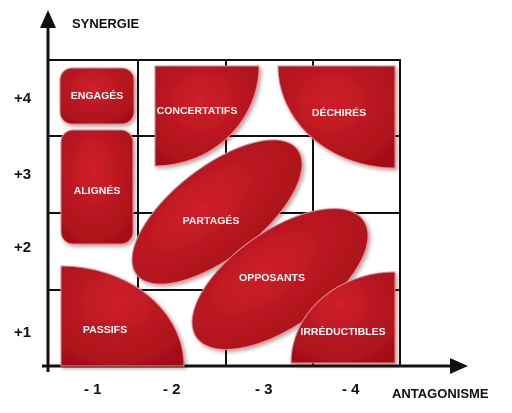 The height and width of the screenshot is (413, 512). What do you see at coordinates (23, 98) in the screenshot?
I see `y-tick-label: +4` at bounding box center [23, 98].